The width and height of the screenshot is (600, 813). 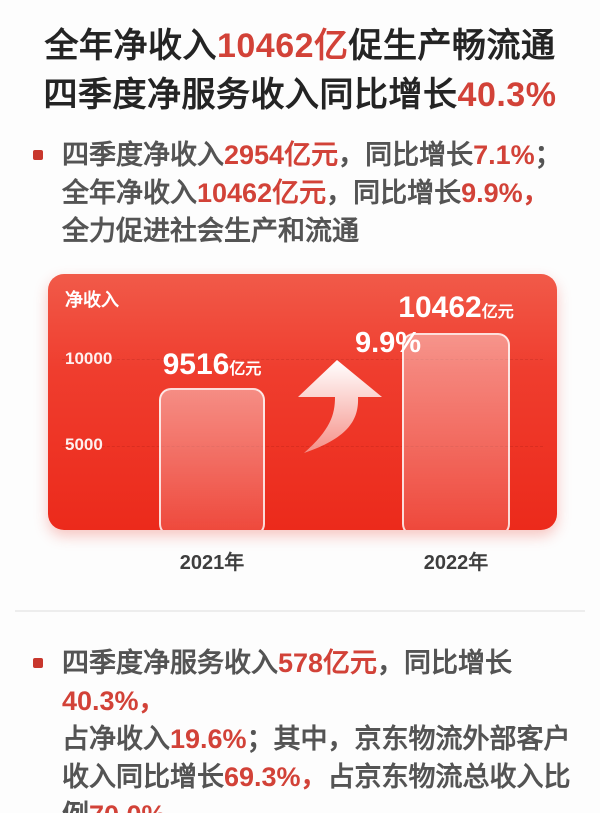 I want to click on text-segment: 全年净收入, so click(x=129, y=193).